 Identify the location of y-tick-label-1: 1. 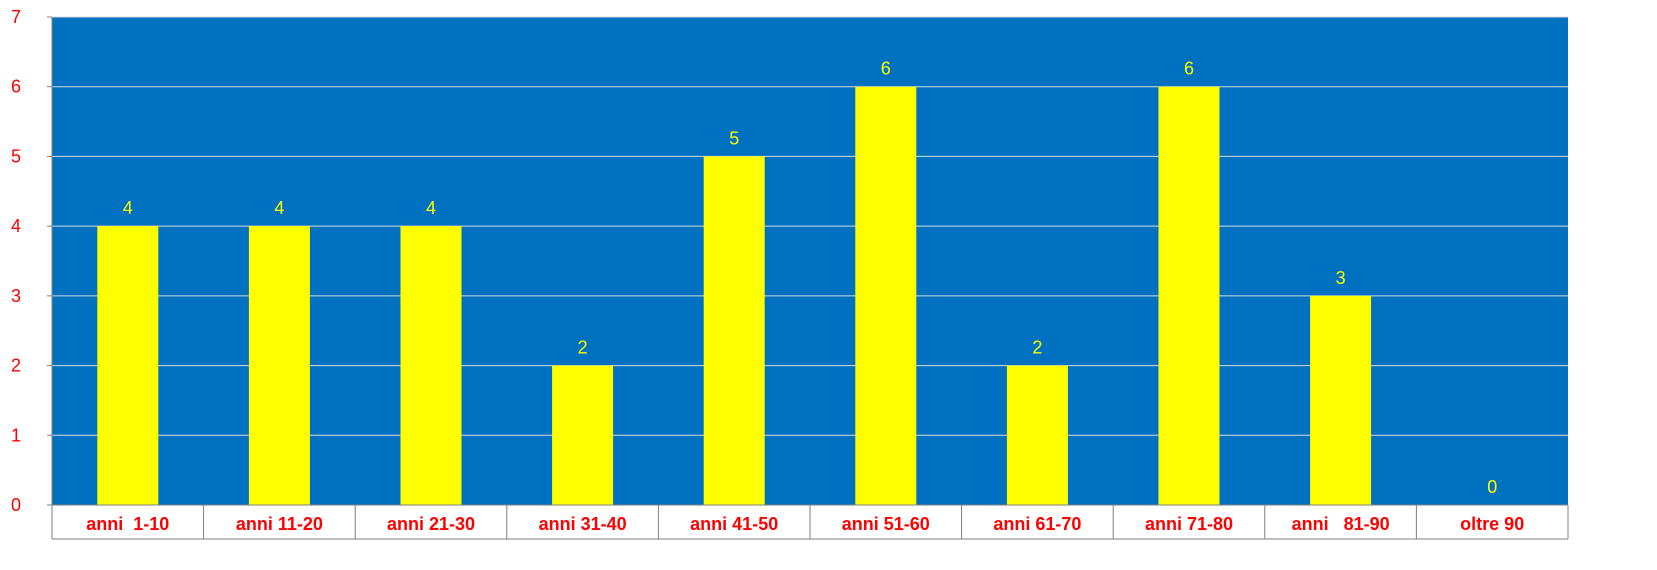
(16, 435).